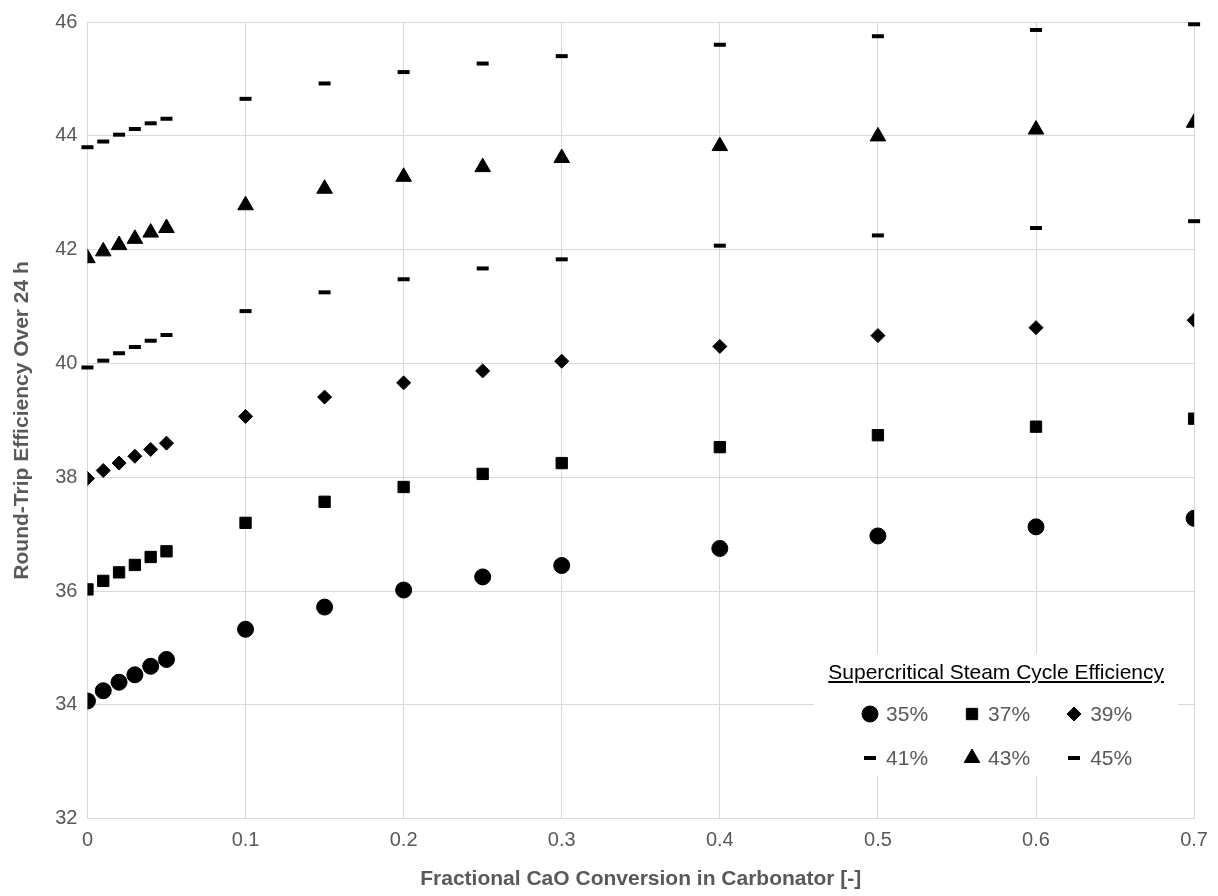 This screenshot has width=1218, height=896. I want to click on x-axis-title: Fractional CaO Conversion in Carbonator [-], so click(641, 878).